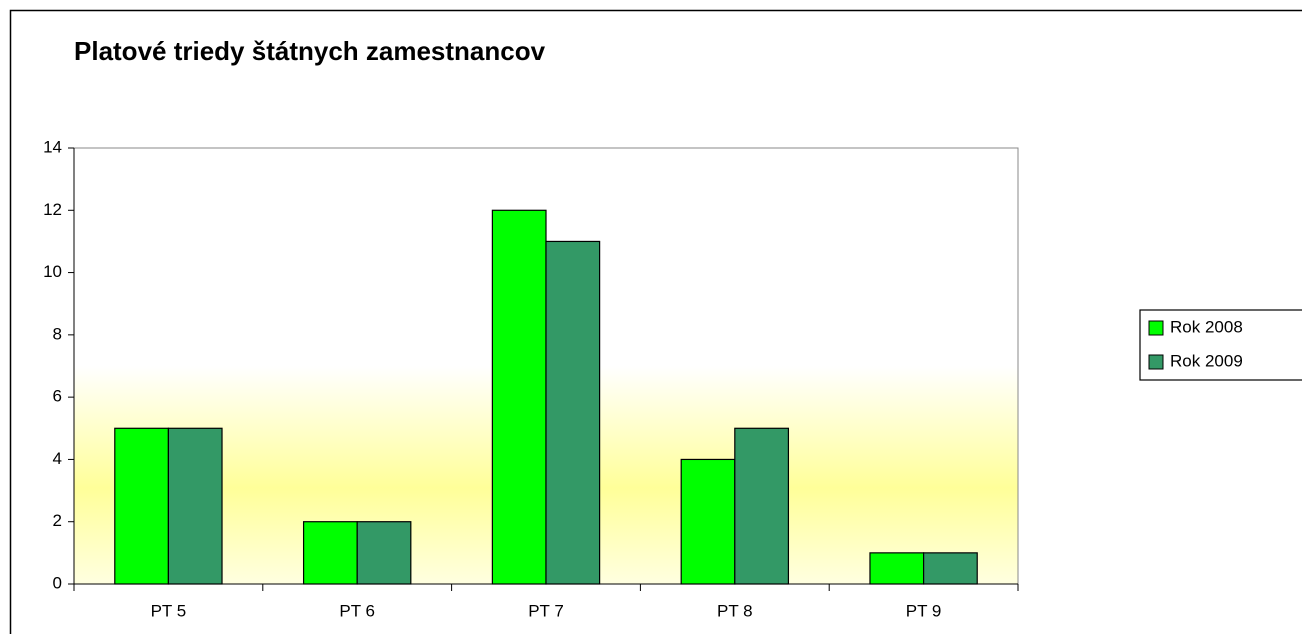 Image resolution: width=1302 pixels, height=634 pixels. What do you see at coordinates (546, 610) in the screenshot?
I see `x-tick-label: PT 7` at bounding box center [546, 610].